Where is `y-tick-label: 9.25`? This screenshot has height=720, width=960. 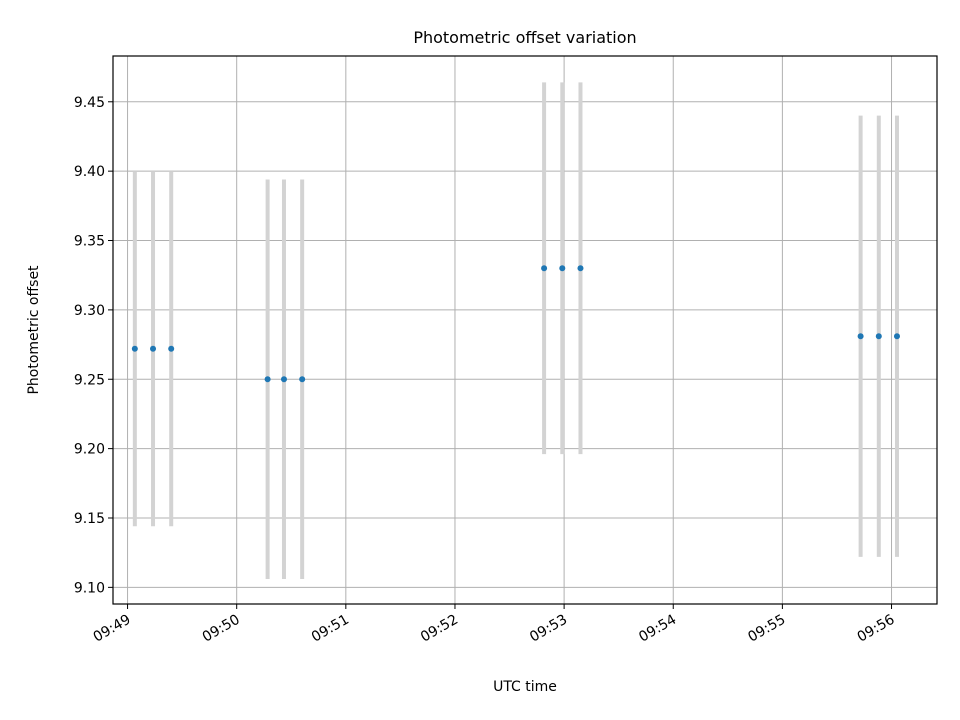 y-tick-label: 9.25 is located at coordinates (89, 380).